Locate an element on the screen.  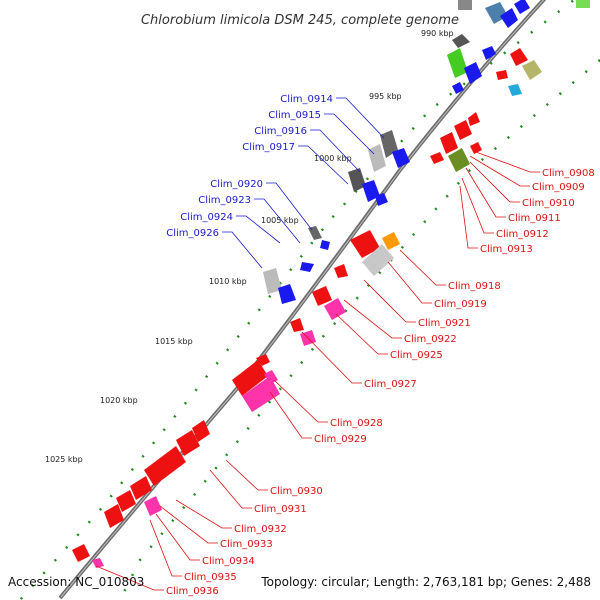
gene-label: Clim_0920 is located at coordinates (236, 184).